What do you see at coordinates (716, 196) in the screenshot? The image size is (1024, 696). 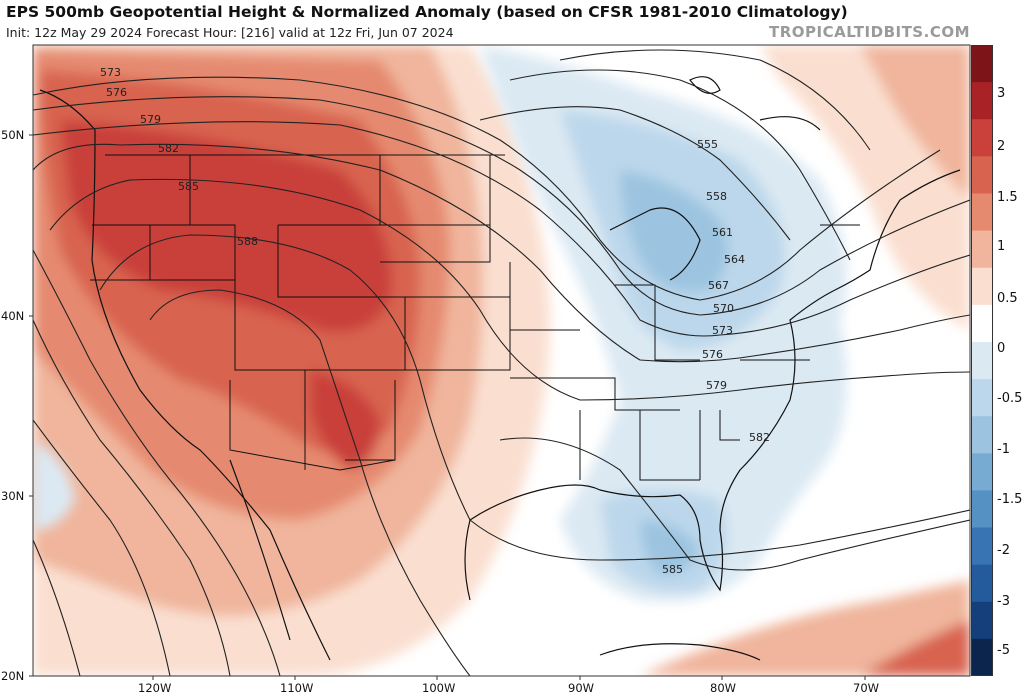 I see `contour-label: 558` at bounding box center [716, 196].